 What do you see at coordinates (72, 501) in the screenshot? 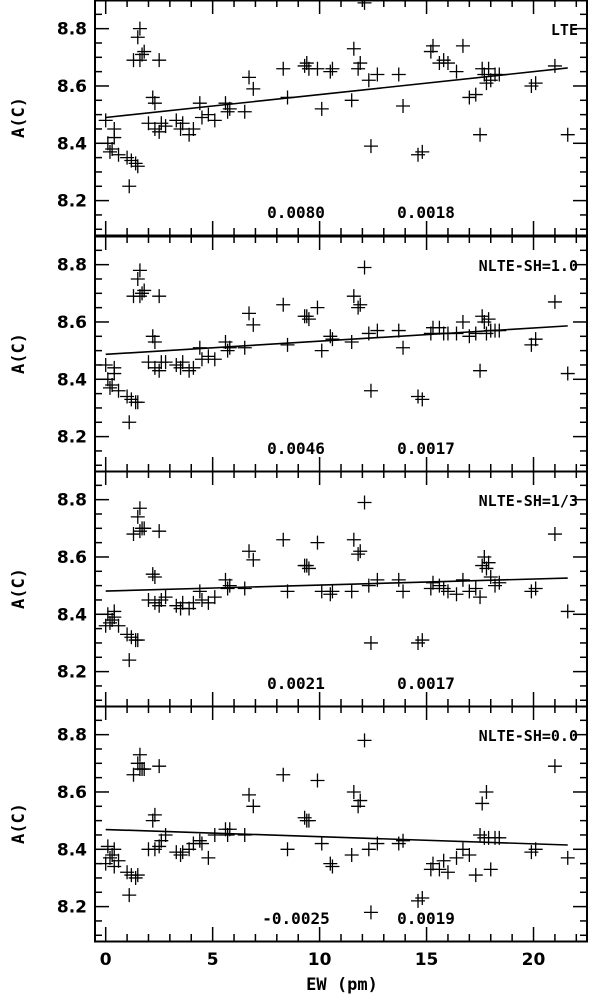
I see `y-tick-label: 8.8` at bounding box center [72, 501].